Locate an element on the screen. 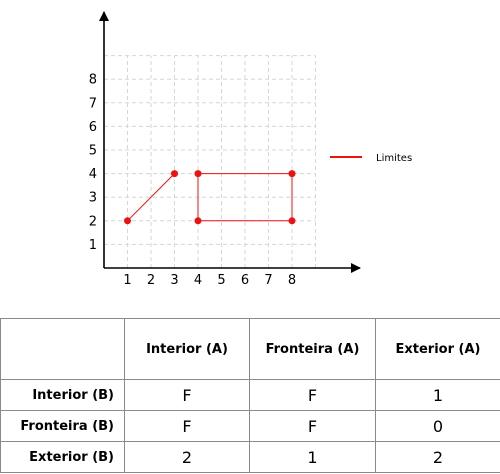 The image size is (500, 474). matrix-cell: 0 is located at coordinates (437, 426).